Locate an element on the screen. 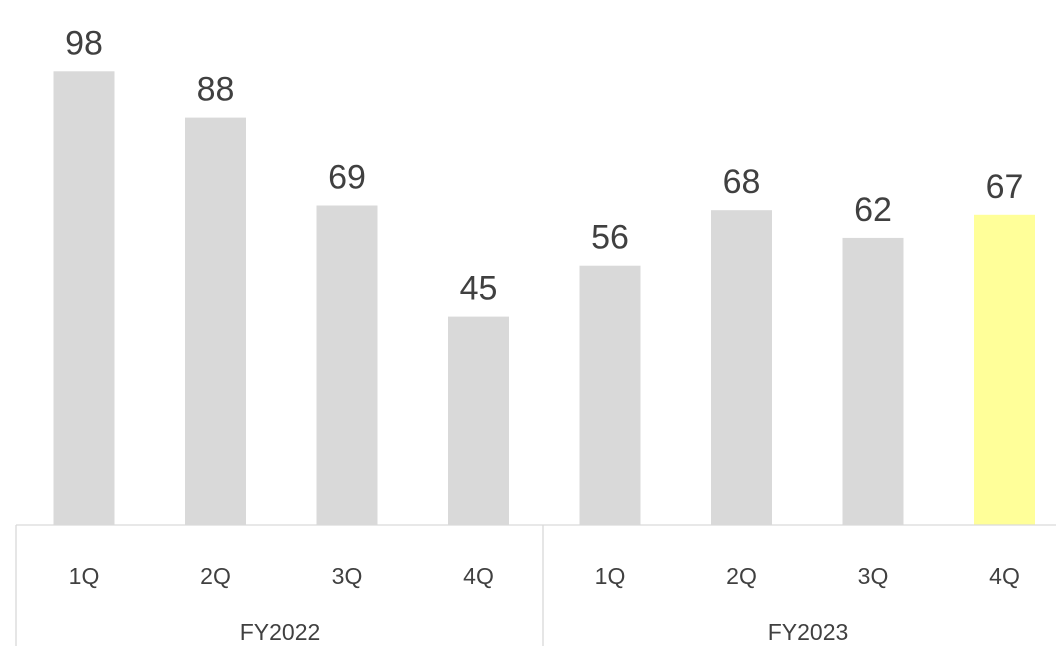 This screenshot has width=1056, height=646. category-label-4: 1Q is located at coordinates (610, 576).